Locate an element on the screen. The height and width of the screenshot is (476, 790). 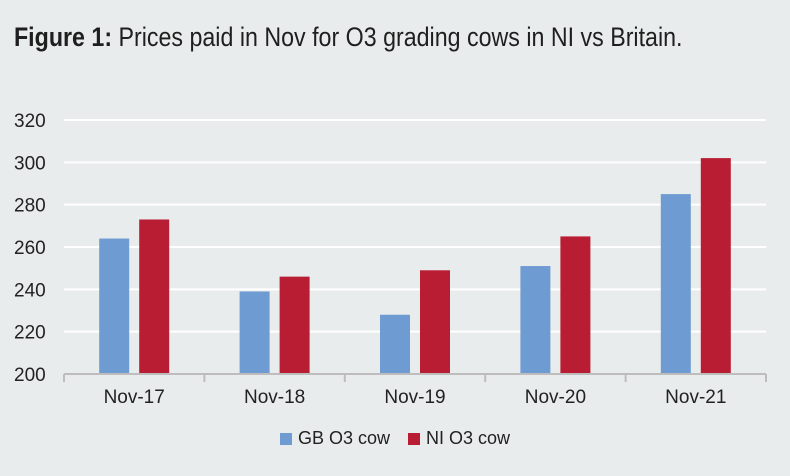
x-tick-label: Nov-19 is located at coordinates (414, 397).